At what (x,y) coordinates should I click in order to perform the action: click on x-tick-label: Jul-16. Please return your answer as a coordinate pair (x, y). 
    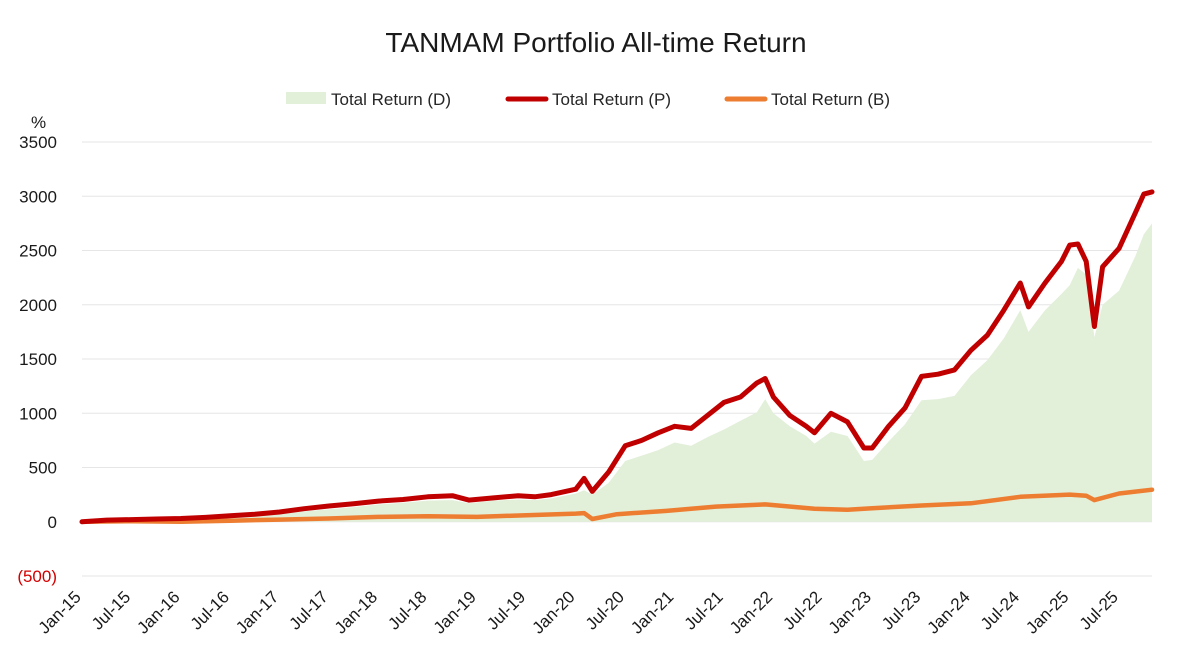
    Looking at the image, I should click on (210, 610).